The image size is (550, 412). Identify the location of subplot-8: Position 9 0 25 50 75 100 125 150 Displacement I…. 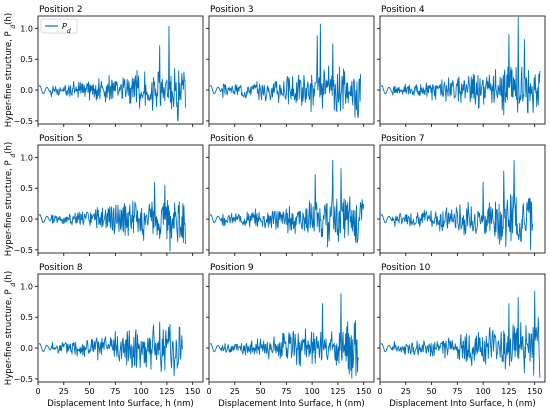
(290, 336).